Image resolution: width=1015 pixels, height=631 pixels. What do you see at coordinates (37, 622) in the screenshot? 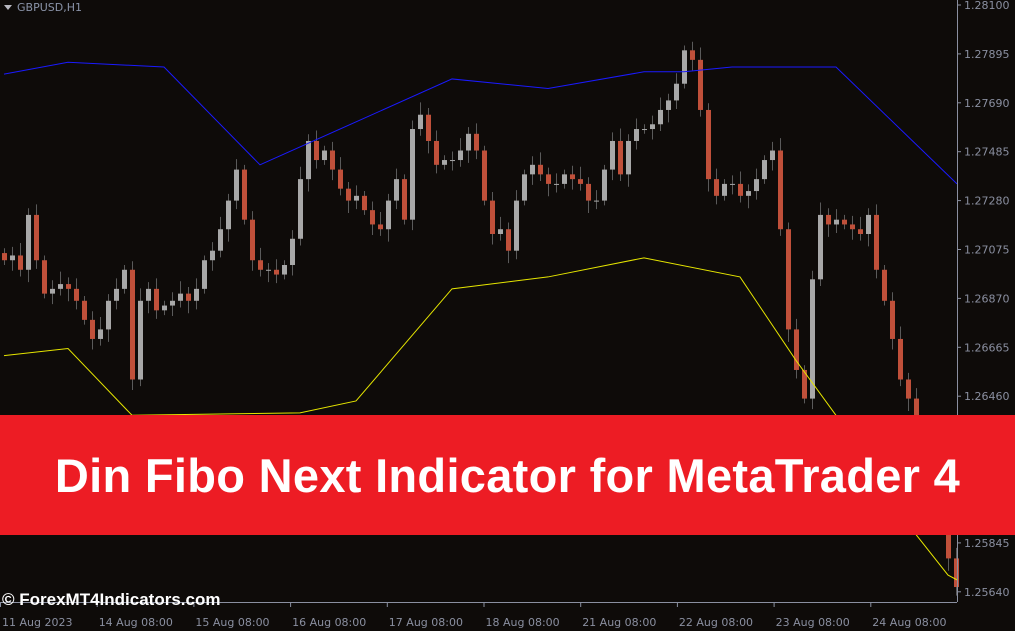
I see `time-tick-label: 11 Aug 2023` at bounding box center [37, 622].